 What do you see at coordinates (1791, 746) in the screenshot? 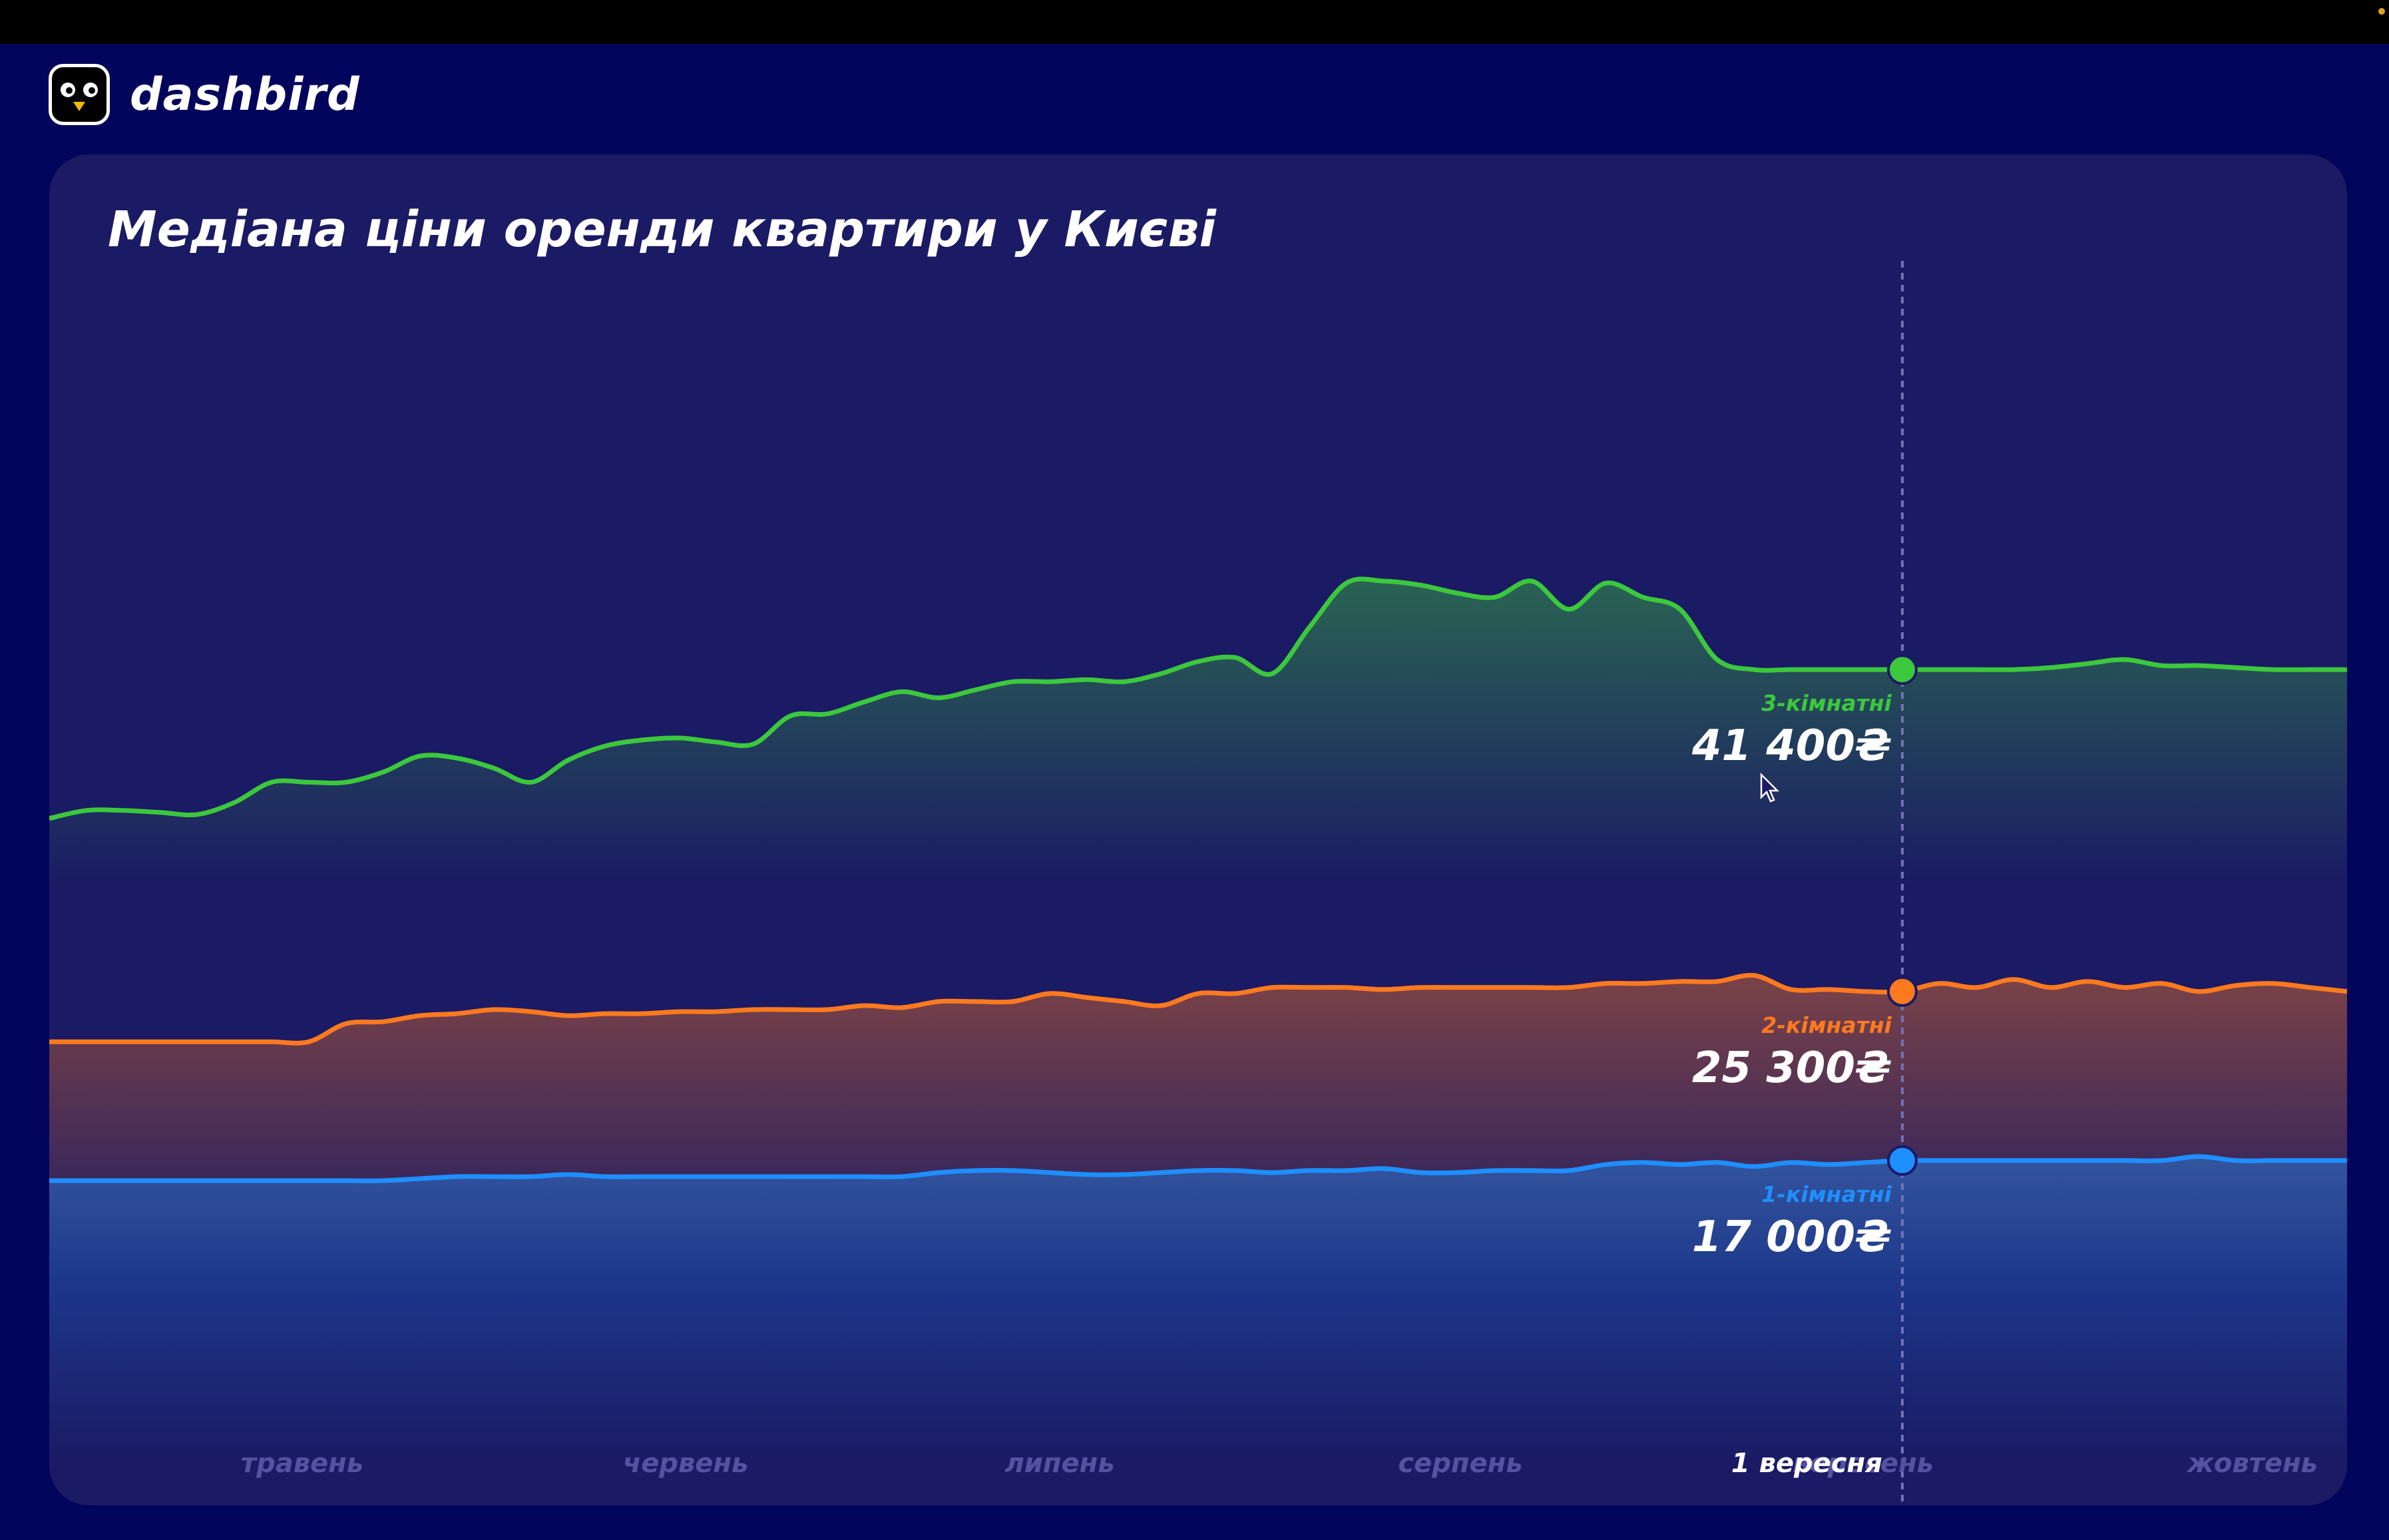
I see `series-value-label: 41 400₴` at bounding box center [1791, 746].